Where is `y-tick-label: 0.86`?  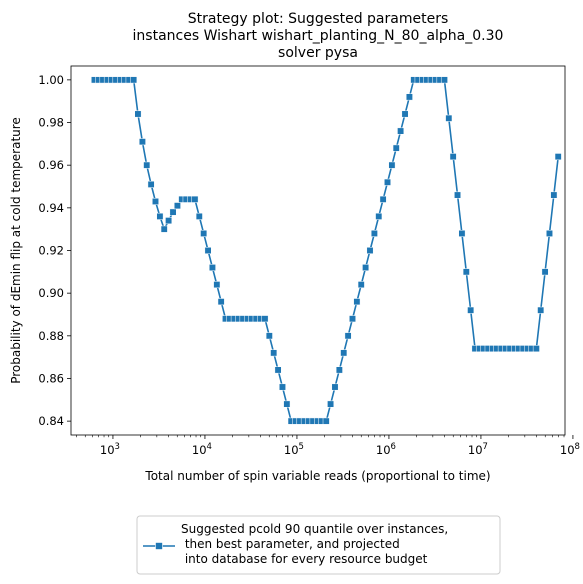
y-tick-label: 0.86 is located at coordinates (51, 378).